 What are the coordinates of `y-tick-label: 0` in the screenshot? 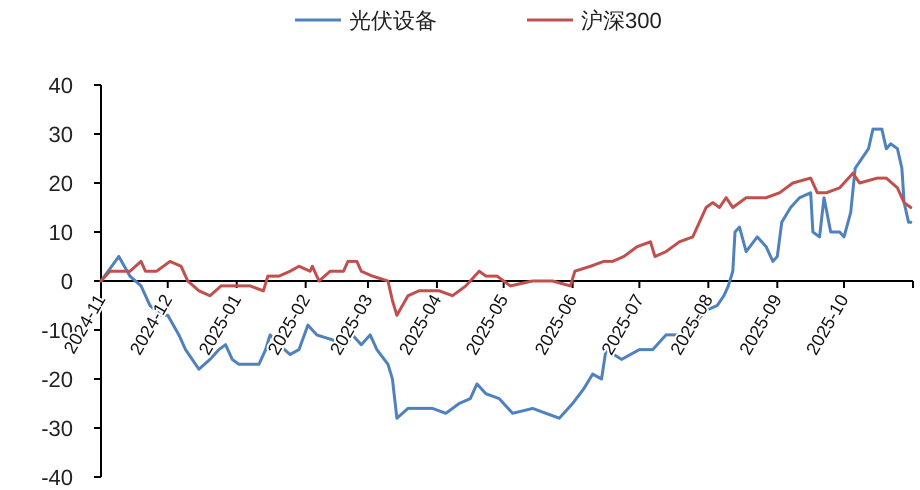 It's located at (66, 281).